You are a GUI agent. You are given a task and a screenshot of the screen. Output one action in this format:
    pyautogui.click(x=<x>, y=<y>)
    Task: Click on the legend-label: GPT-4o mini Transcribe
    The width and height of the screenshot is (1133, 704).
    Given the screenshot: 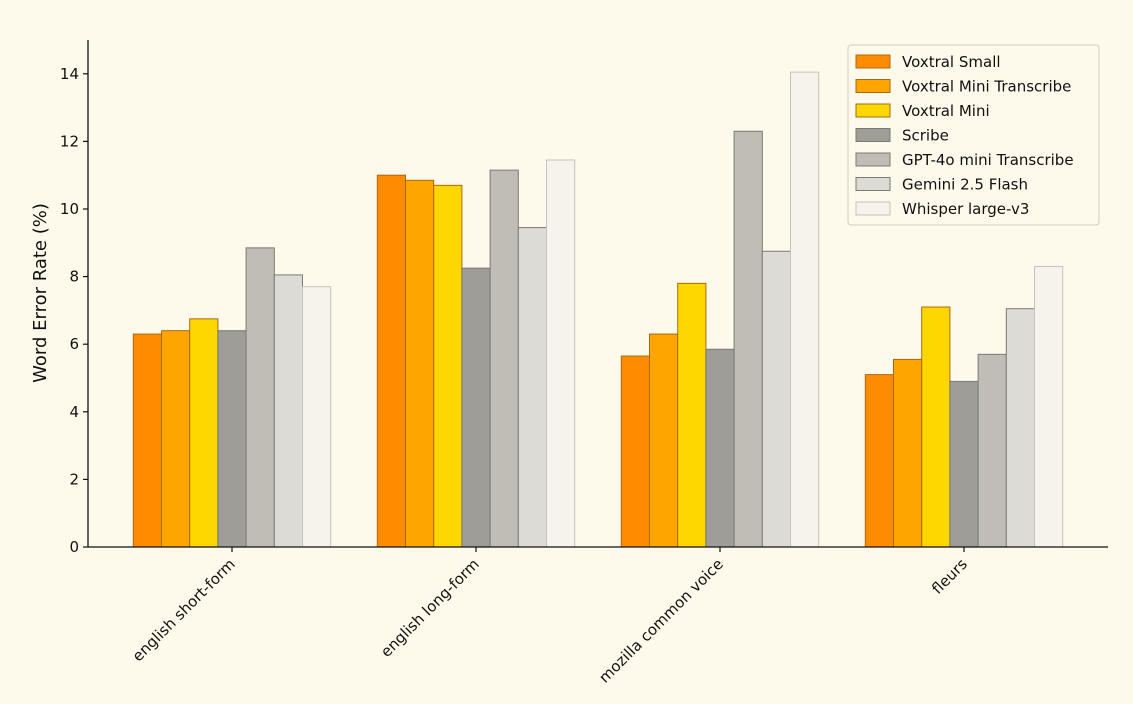 What is the action you would take?
    pyautogui.click(x=988, y=160)
    